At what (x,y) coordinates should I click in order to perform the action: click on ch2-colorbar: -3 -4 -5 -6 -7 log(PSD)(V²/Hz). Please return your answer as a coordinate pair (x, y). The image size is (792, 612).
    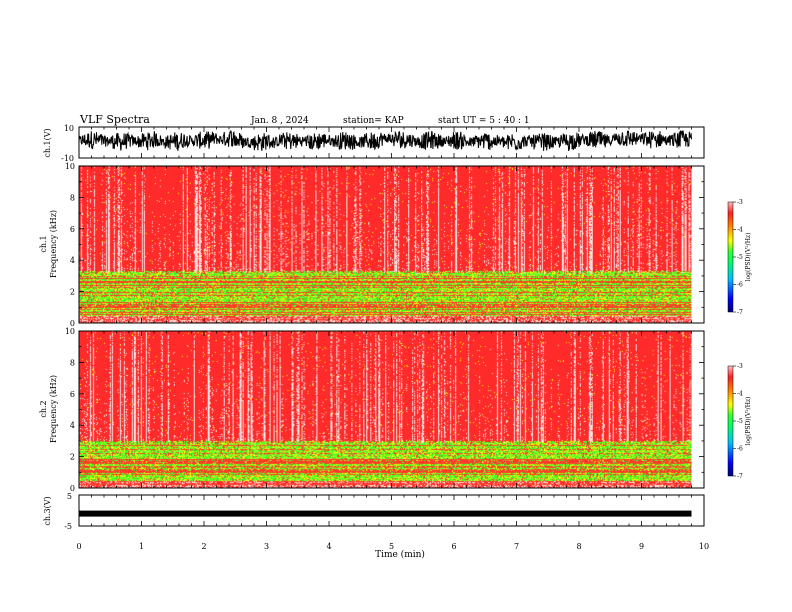
    Looking at the image, I should click on (739, 421).